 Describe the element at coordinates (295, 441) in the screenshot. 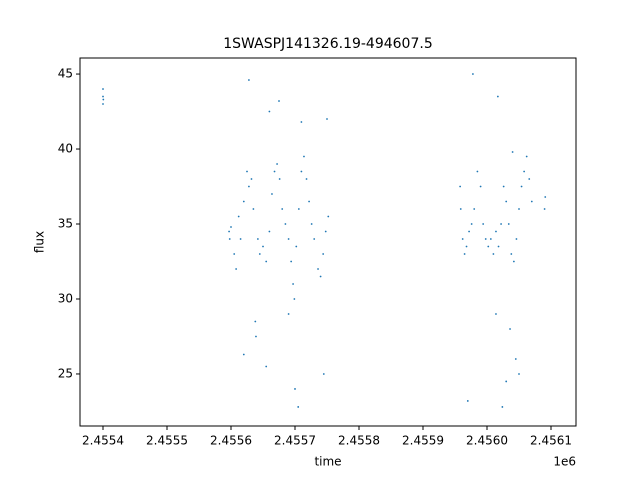

I see `x-tick-label: 2.4557` at that location.